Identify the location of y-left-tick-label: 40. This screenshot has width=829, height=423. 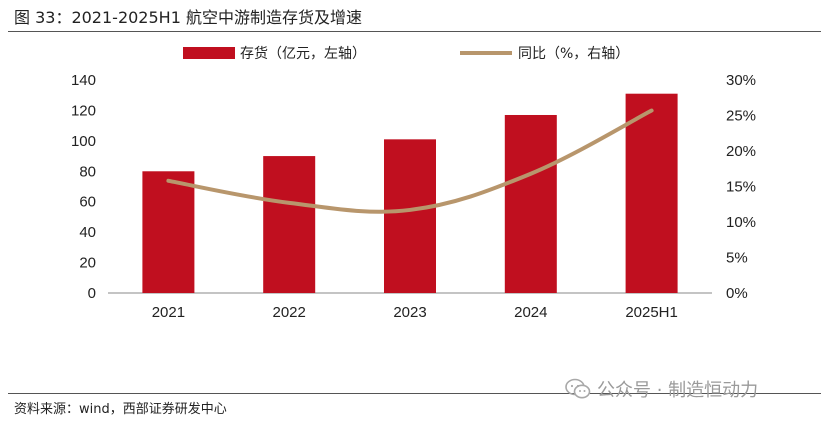
(87, 232).